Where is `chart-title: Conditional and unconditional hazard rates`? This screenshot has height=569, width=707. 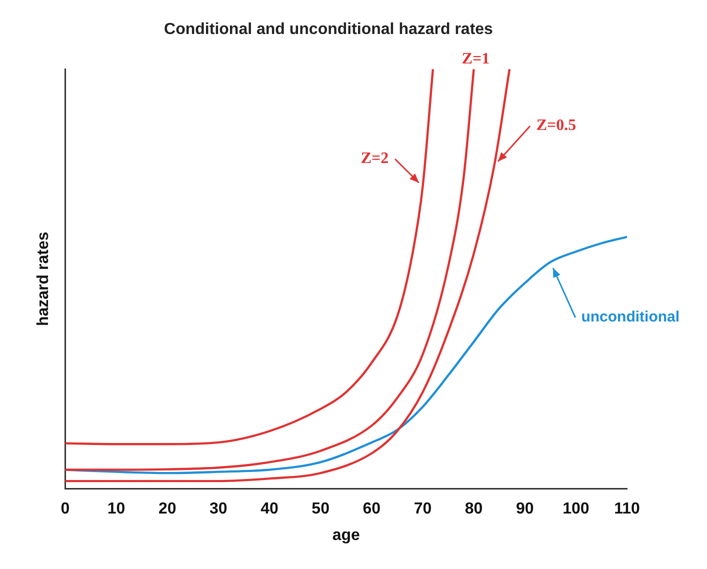
chart-title: Conditional and unconditional hazard rates is located at coordinates (329, 29).